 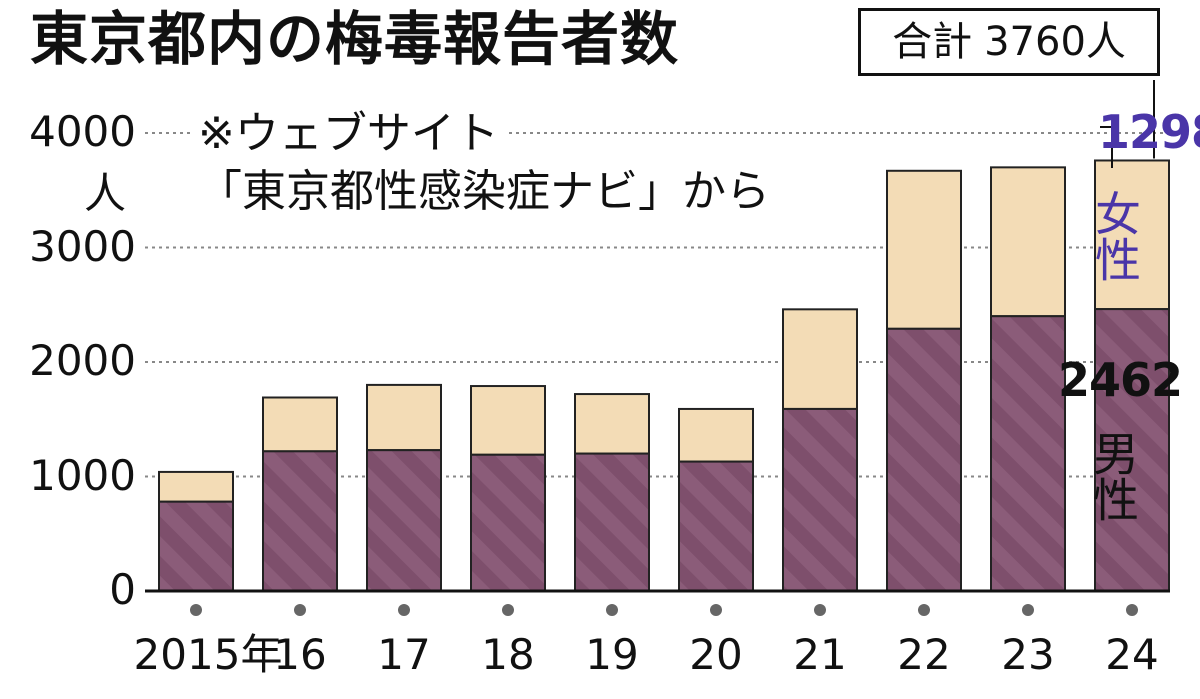 I want to click on x-tick-label: 2015年, so click(x=208, y=654).